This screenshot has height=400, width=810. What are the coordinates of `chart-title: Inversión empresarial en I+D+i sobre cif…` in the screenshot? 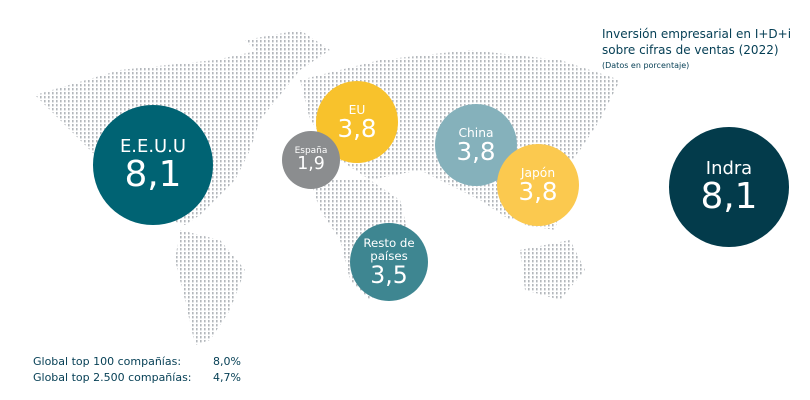 It's located at (697, 42).